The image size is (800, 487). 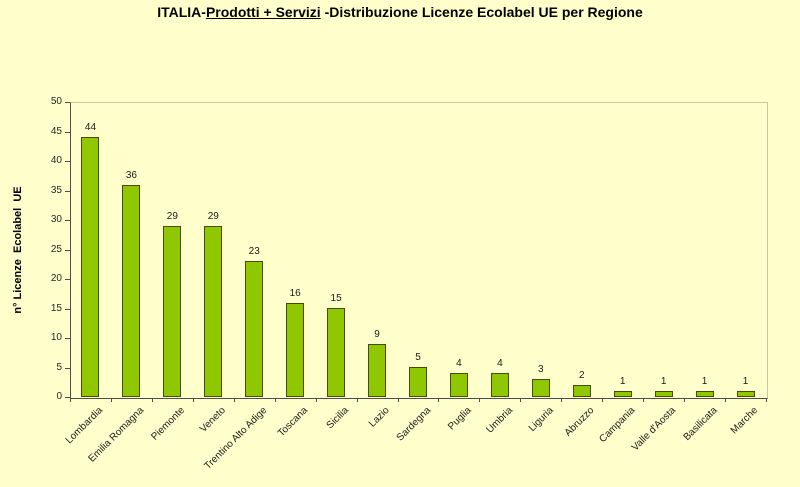 I want to click on x-category-label: Liguria, so click(x=541, y=420).